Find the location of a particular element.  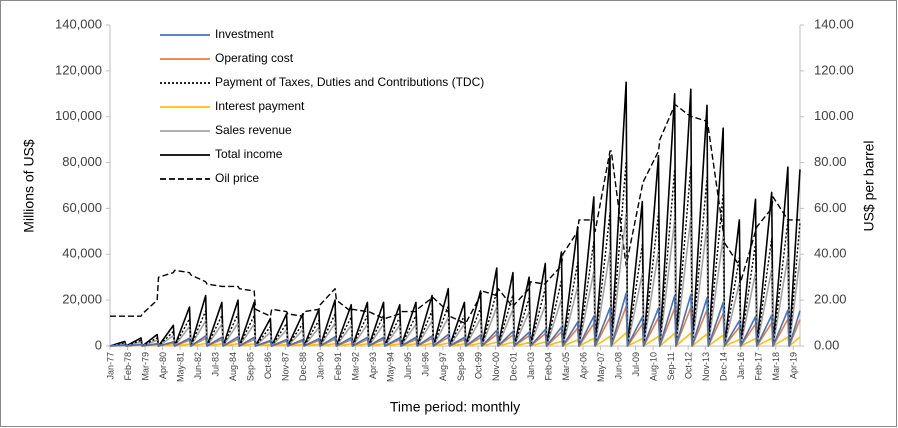

x-tick-label: Jun-08 is located at coordinates (618, 366).